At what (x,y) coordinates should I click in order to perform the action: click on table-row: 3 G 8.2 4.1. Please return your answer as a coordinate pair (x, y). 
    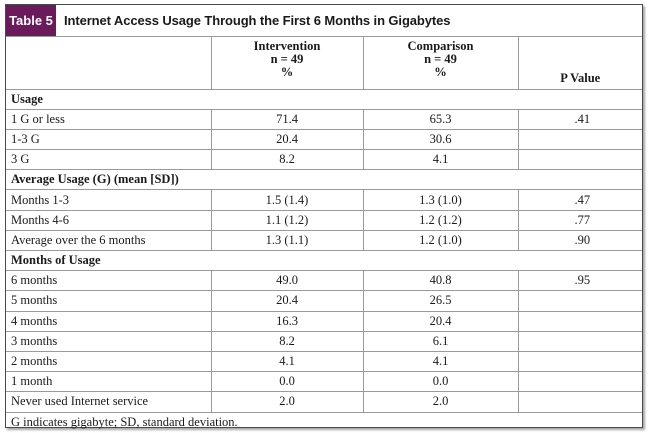
    Looking at the image, I should click on (324, 160).